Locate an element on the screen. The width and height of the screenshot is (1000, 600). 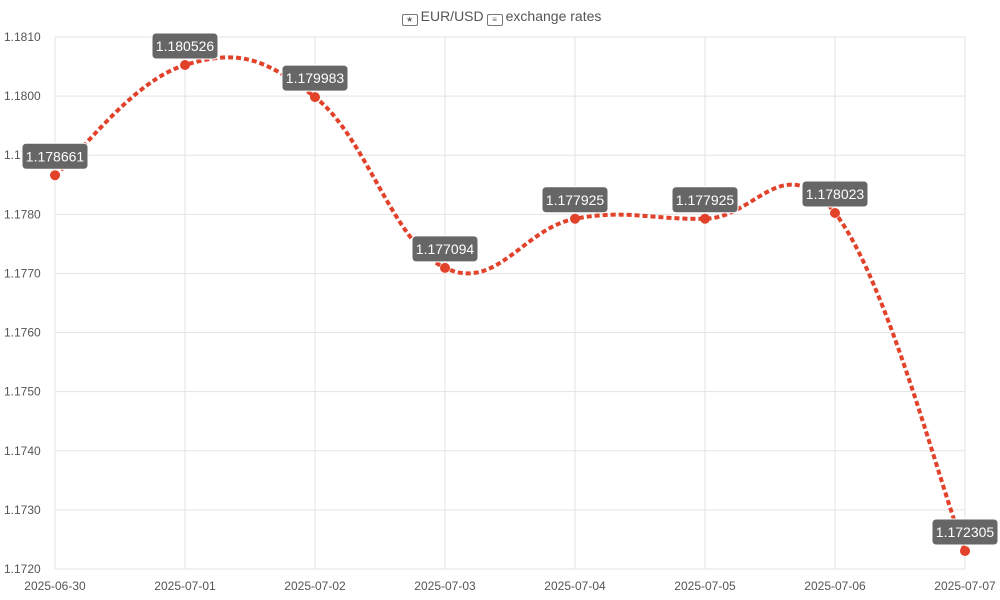
x-tick-label: 2025-07-07 is located at coordinates (965, 586).